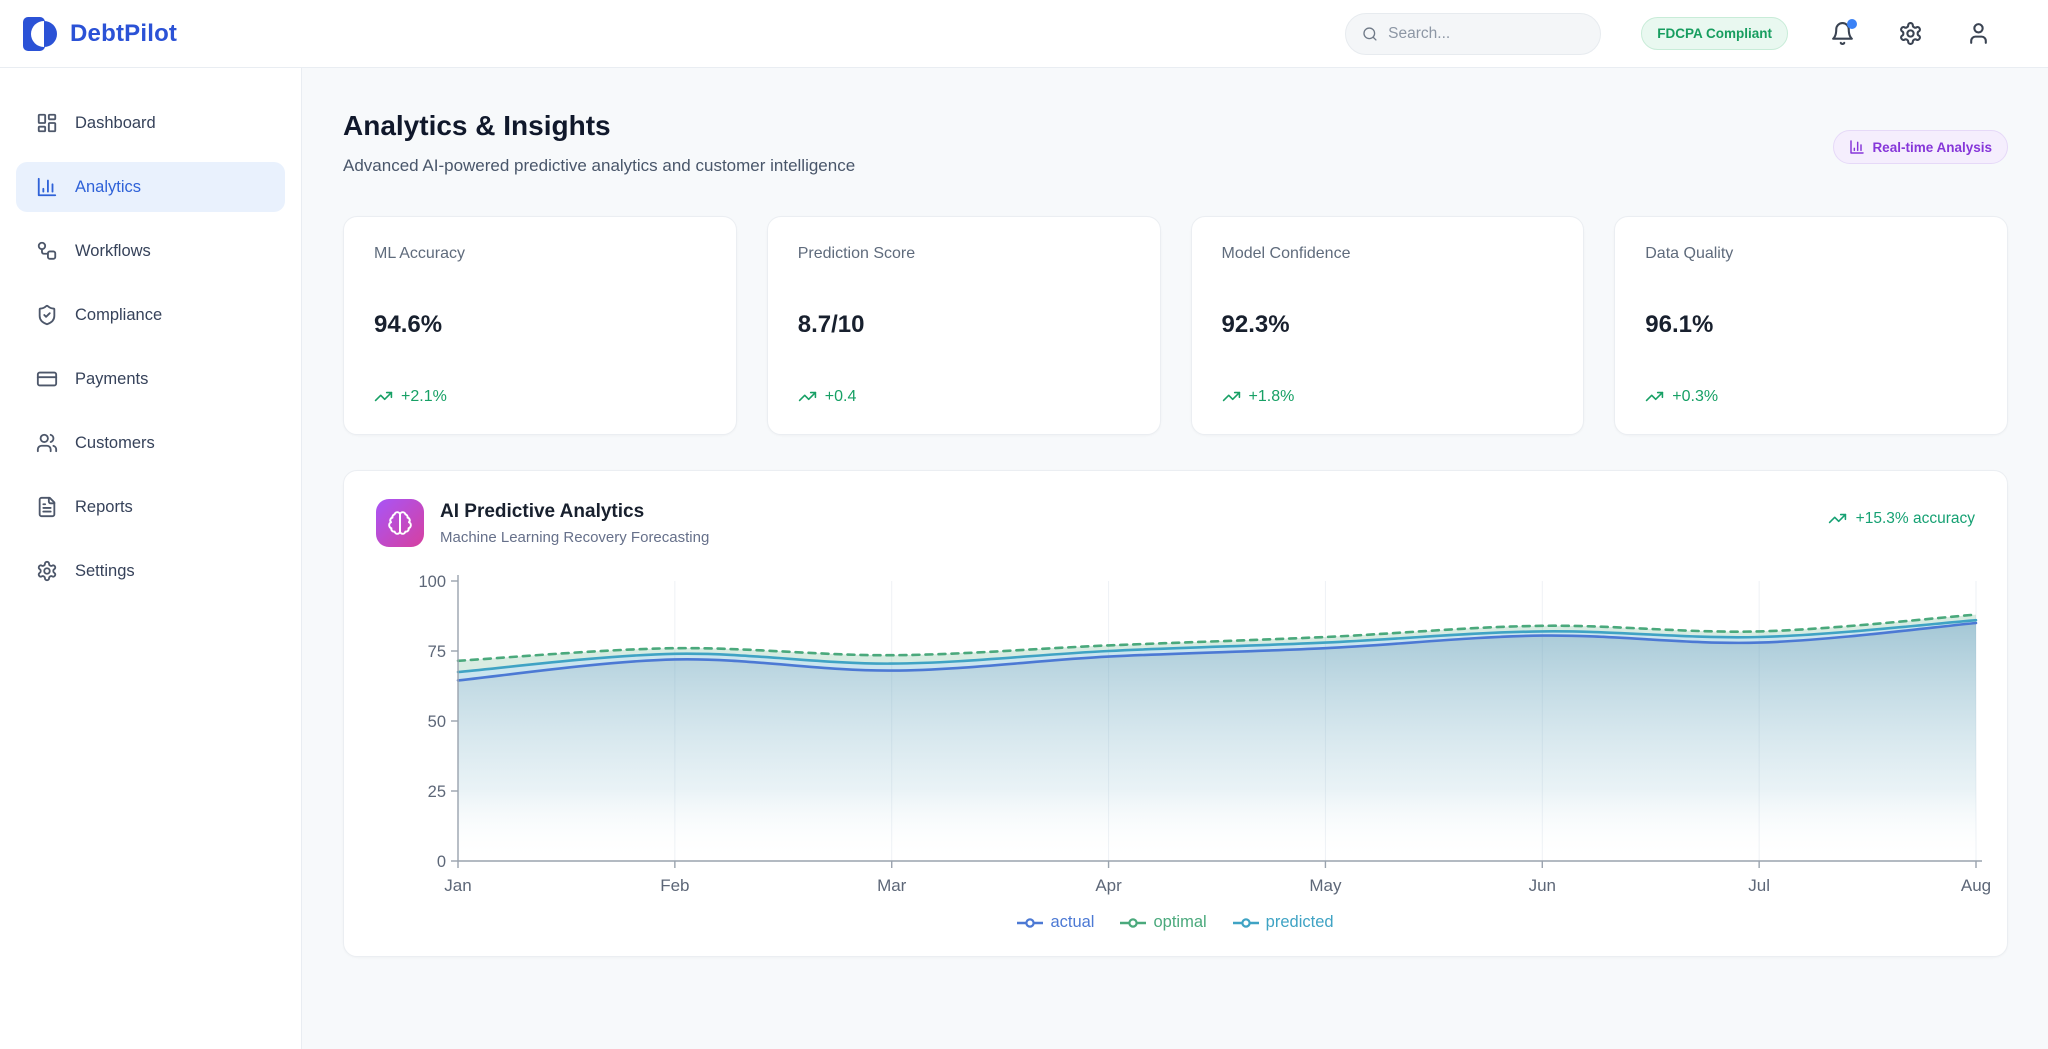 The height and width of the screenshot is (1049, 2048). What do you see at coordinates (108, 186) in the screenshot?
I see `sidebar-item-label: Analytics` at bounding box center [108, 186].